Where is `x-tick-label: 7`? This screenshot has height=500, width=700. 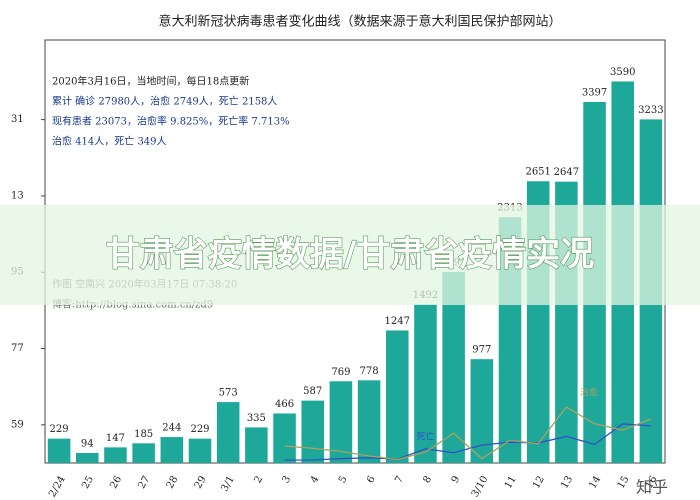
x-tick-label: 7 is located at coordinates (399, 479).